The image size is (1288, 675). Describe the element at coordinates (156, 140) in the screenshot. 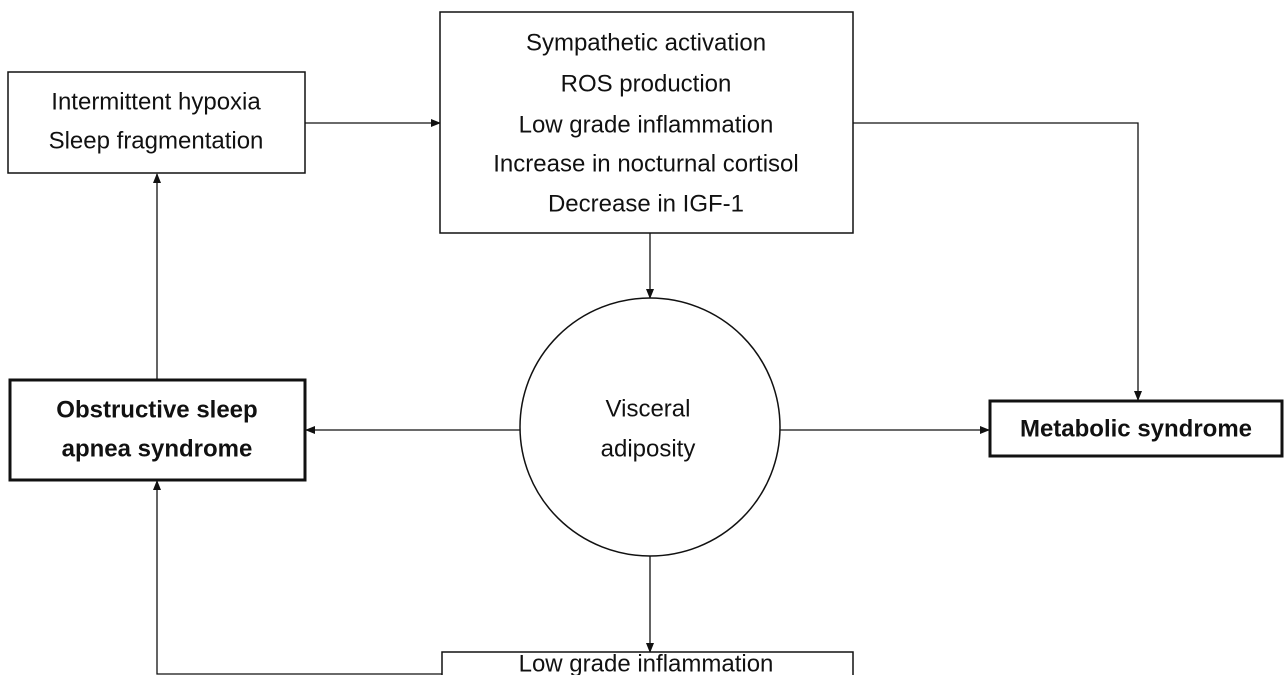

I see `node-label: Sleep fragmentation` at that location.